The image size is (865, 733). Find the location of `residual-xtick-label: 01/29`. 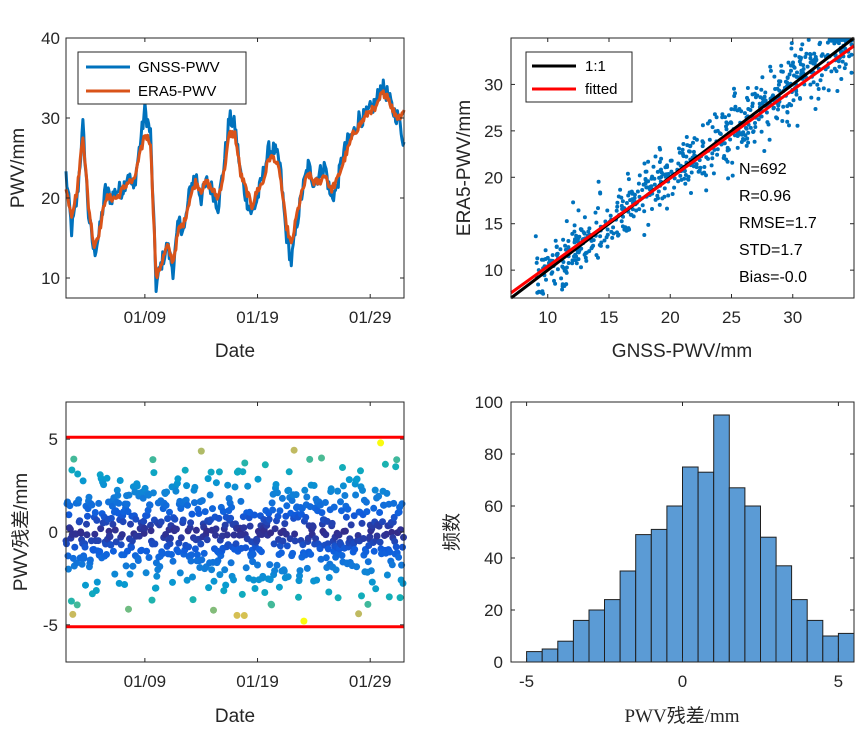

residual-xtick-label: 01/29 is located at coordinates (370, 681).